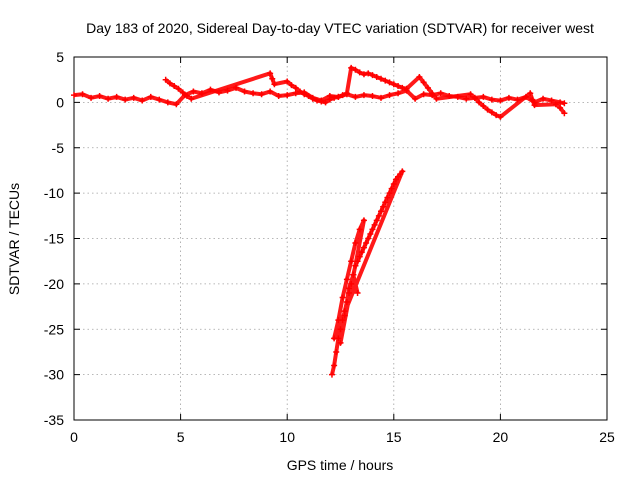 Image resolution: width=640 pixels, height=480 pixels. Describe the element at coordinates (394, 437) in the screenshot. I see `x-tick-label: 15` at that location.